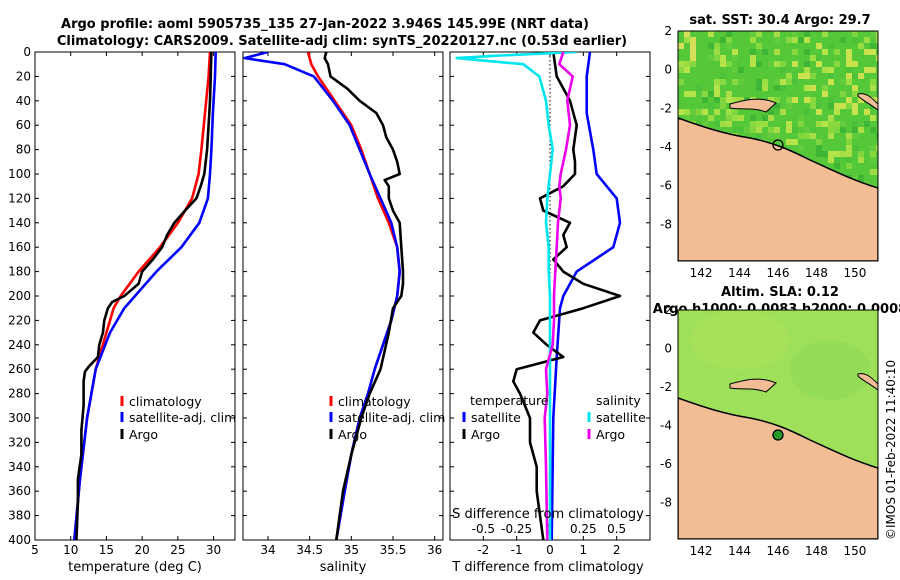  What do you see at coordinates (19, 516) in the screenshot?
I see `y-tick-label: 380` at bounding box center [19, 516].